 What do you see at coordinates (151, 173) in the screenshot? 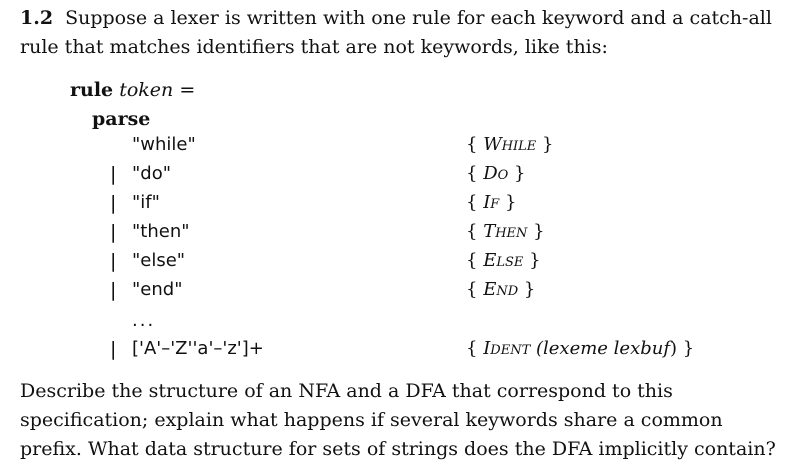
I see `rule-pattern: "do"` at bounding box center [151, 173].